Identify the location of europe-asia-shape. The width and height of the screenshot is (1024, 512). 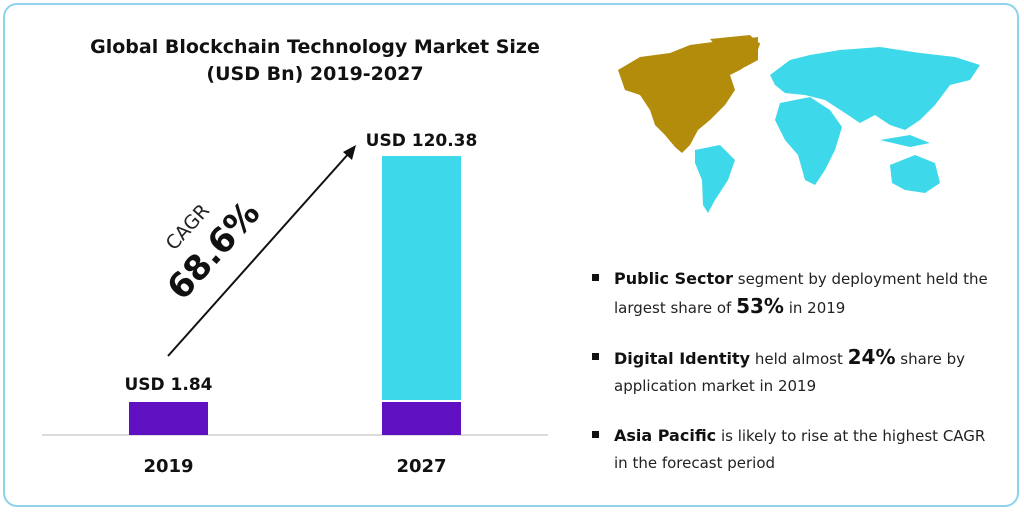
(875, 88).